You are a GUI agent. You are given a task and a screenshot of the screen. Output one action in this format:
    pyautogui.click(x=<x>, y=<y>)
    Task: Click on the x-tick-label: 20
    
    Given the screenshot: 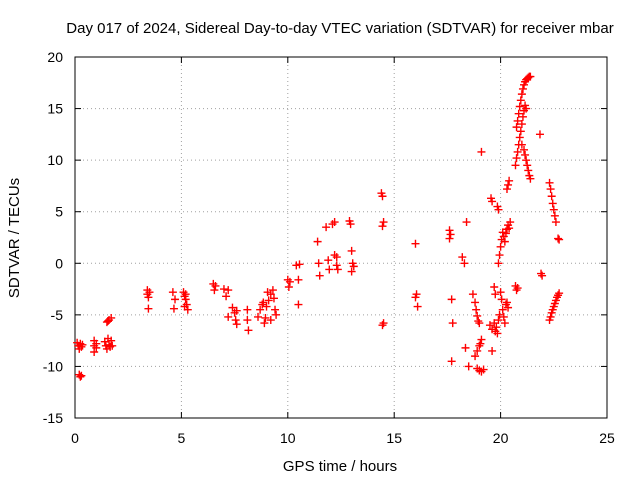 What is the action you would take?
    pyautogui.click(x=501, y=438)
    